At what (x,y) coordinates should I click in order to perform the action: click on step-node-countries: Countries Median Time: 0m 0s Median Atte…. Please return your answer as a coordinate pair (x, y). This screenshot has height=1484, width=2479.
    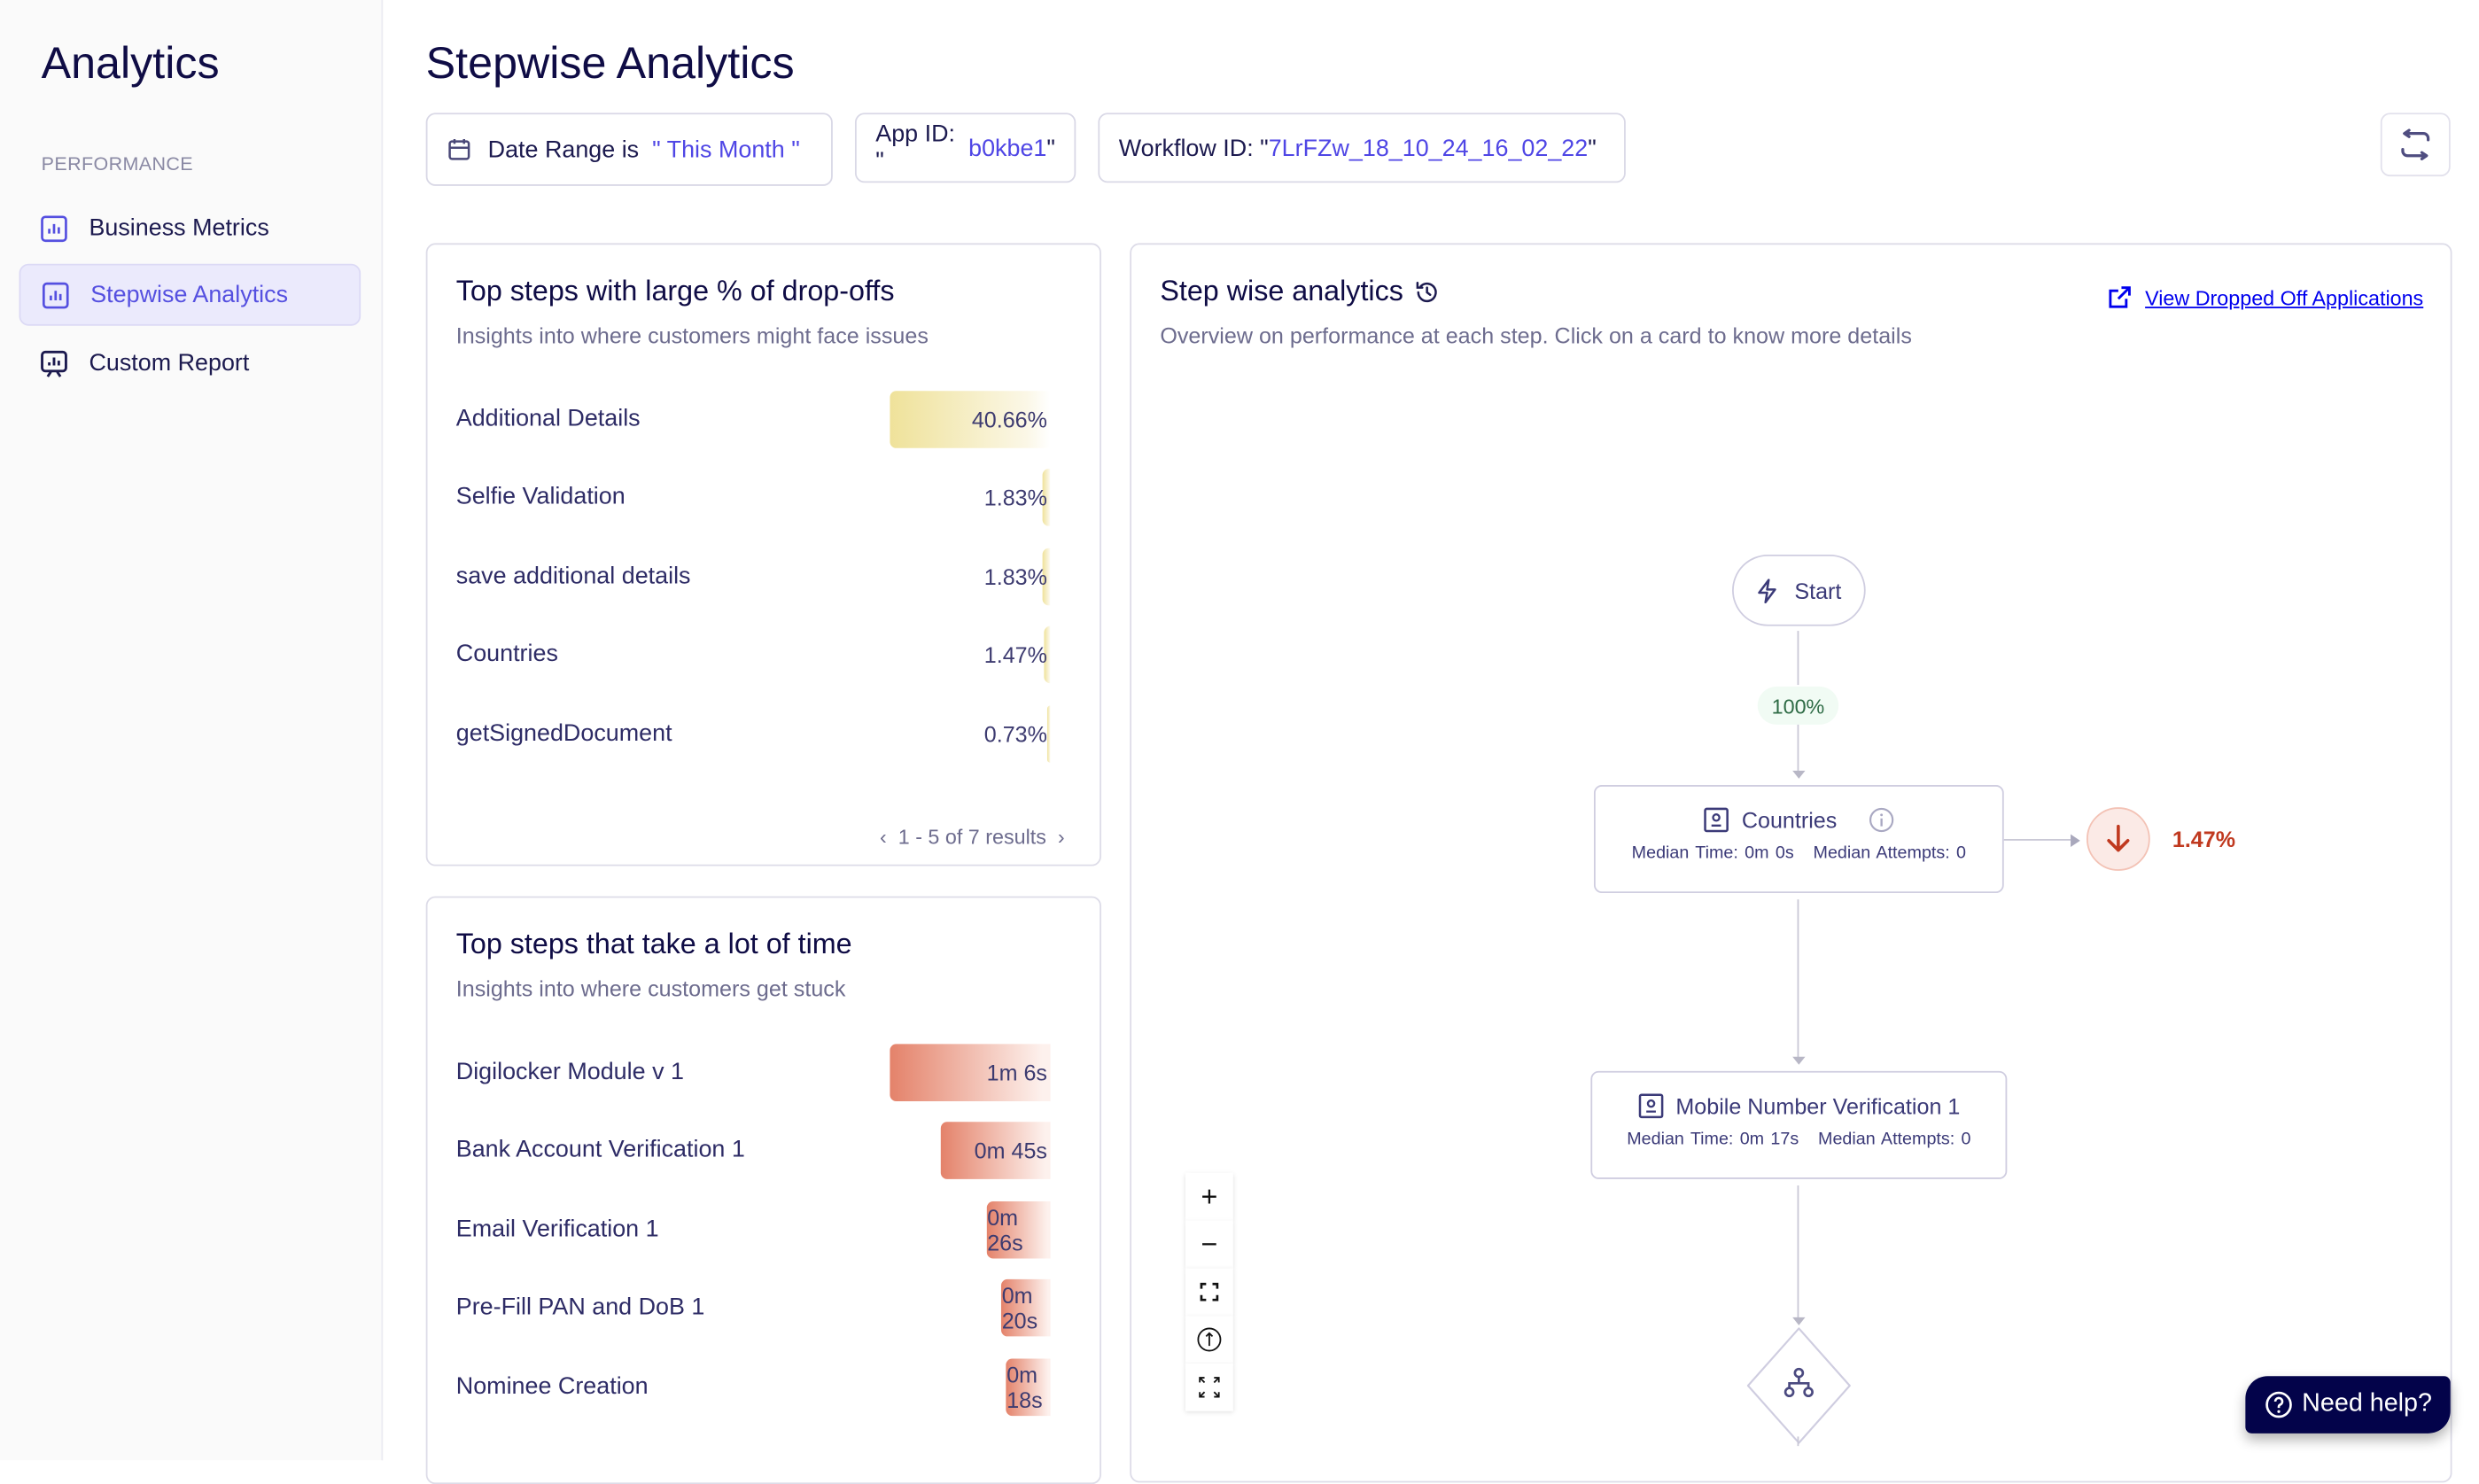
    Looking at the image, I should click on (1799, 839).